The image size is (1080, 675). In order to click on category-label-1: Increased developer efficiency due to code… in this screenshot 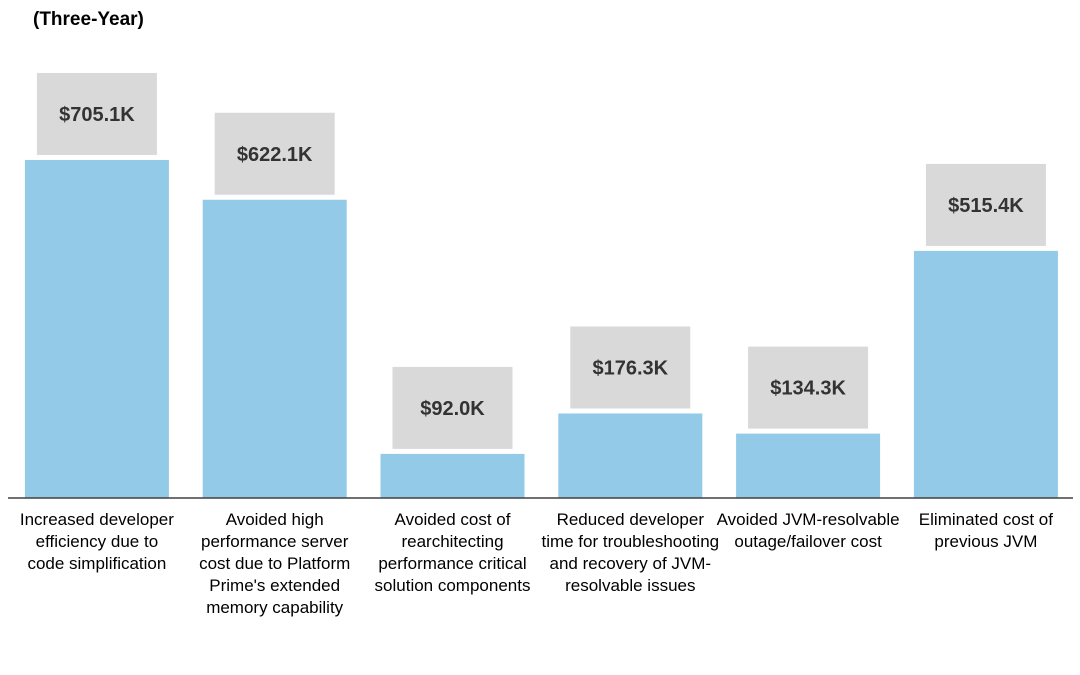, I will do `click(96, 541)`.